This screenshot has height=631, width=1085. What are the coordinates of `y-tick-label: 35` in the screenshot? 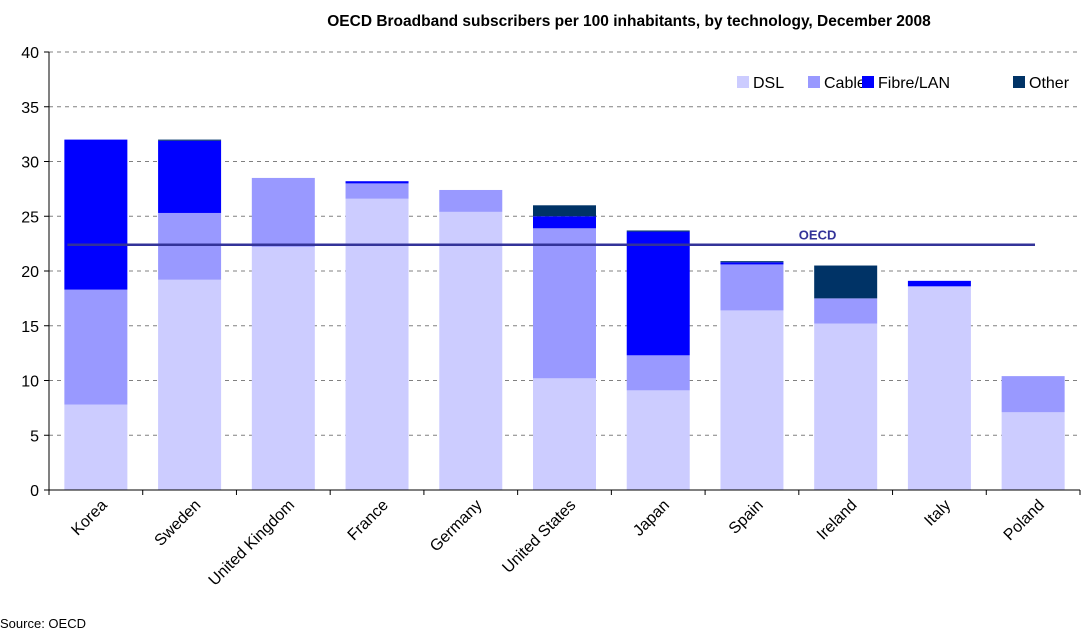 It's located at (30, 108).